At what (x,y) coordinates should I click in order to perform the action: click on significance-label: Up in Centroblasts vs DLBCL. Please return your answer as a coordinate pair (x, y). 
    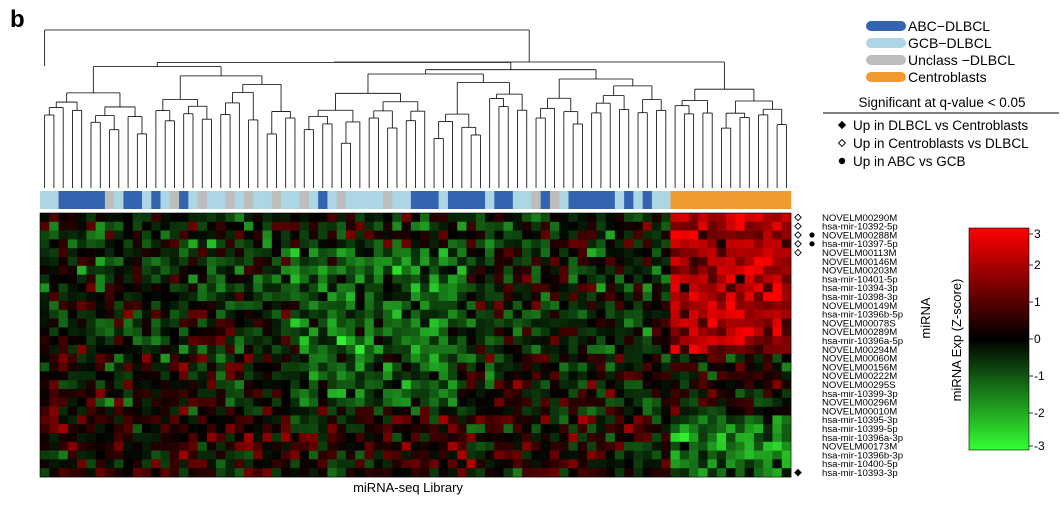
    Looking at the image, I should click on (941, 143).